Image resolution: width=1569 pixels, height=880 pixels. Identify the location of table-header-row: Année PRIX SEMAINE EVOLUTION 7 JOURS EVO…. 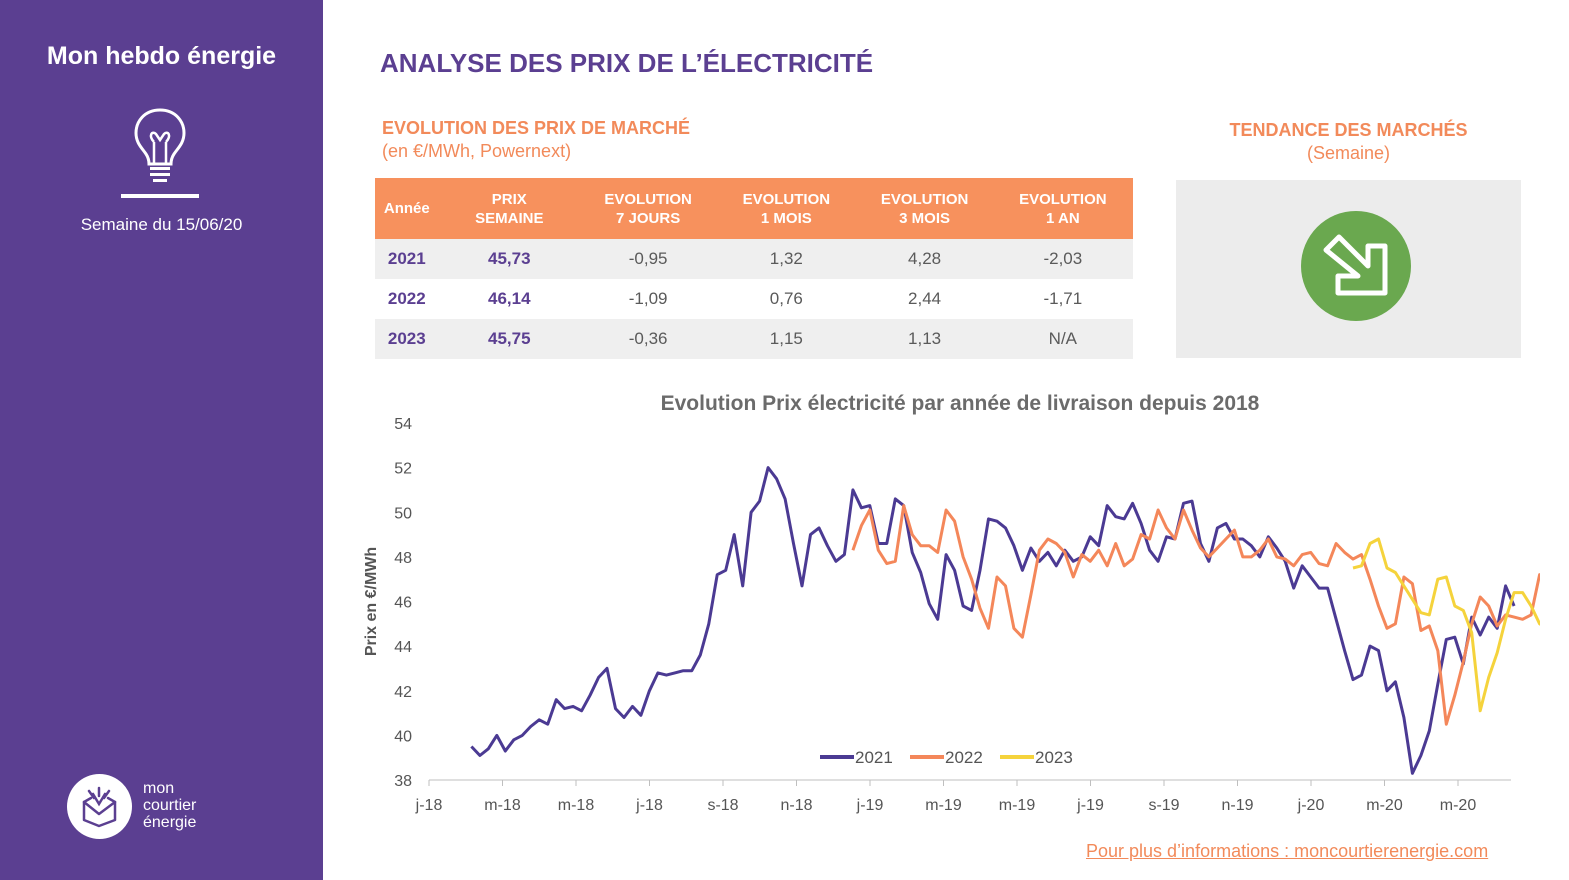
(754, 208).